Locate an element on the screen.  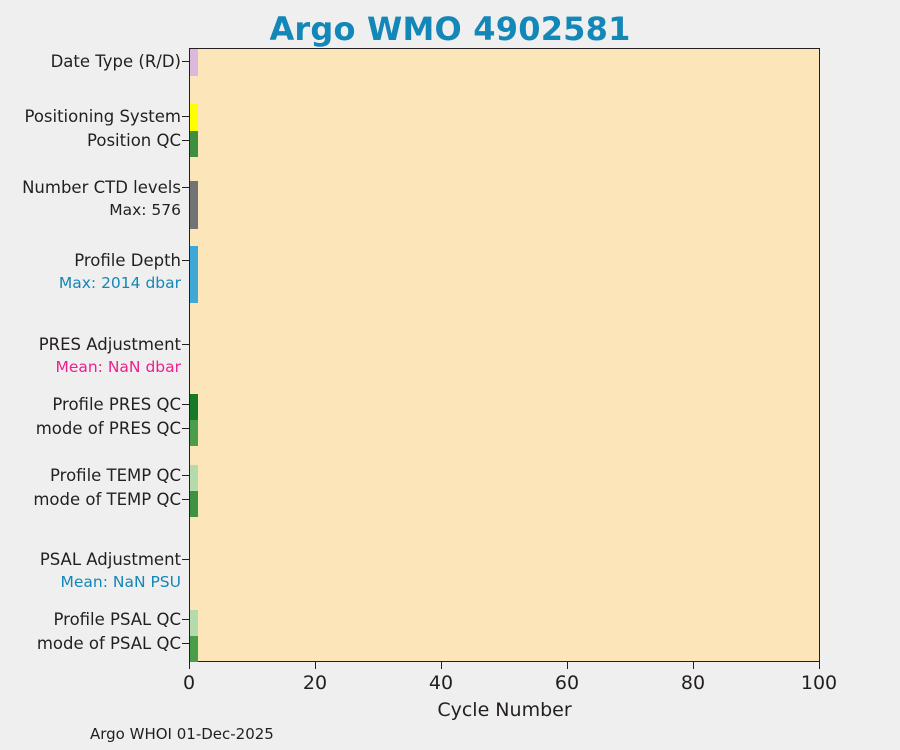
x-axis-title: Cycle Number is located at coordinates (504, 710).